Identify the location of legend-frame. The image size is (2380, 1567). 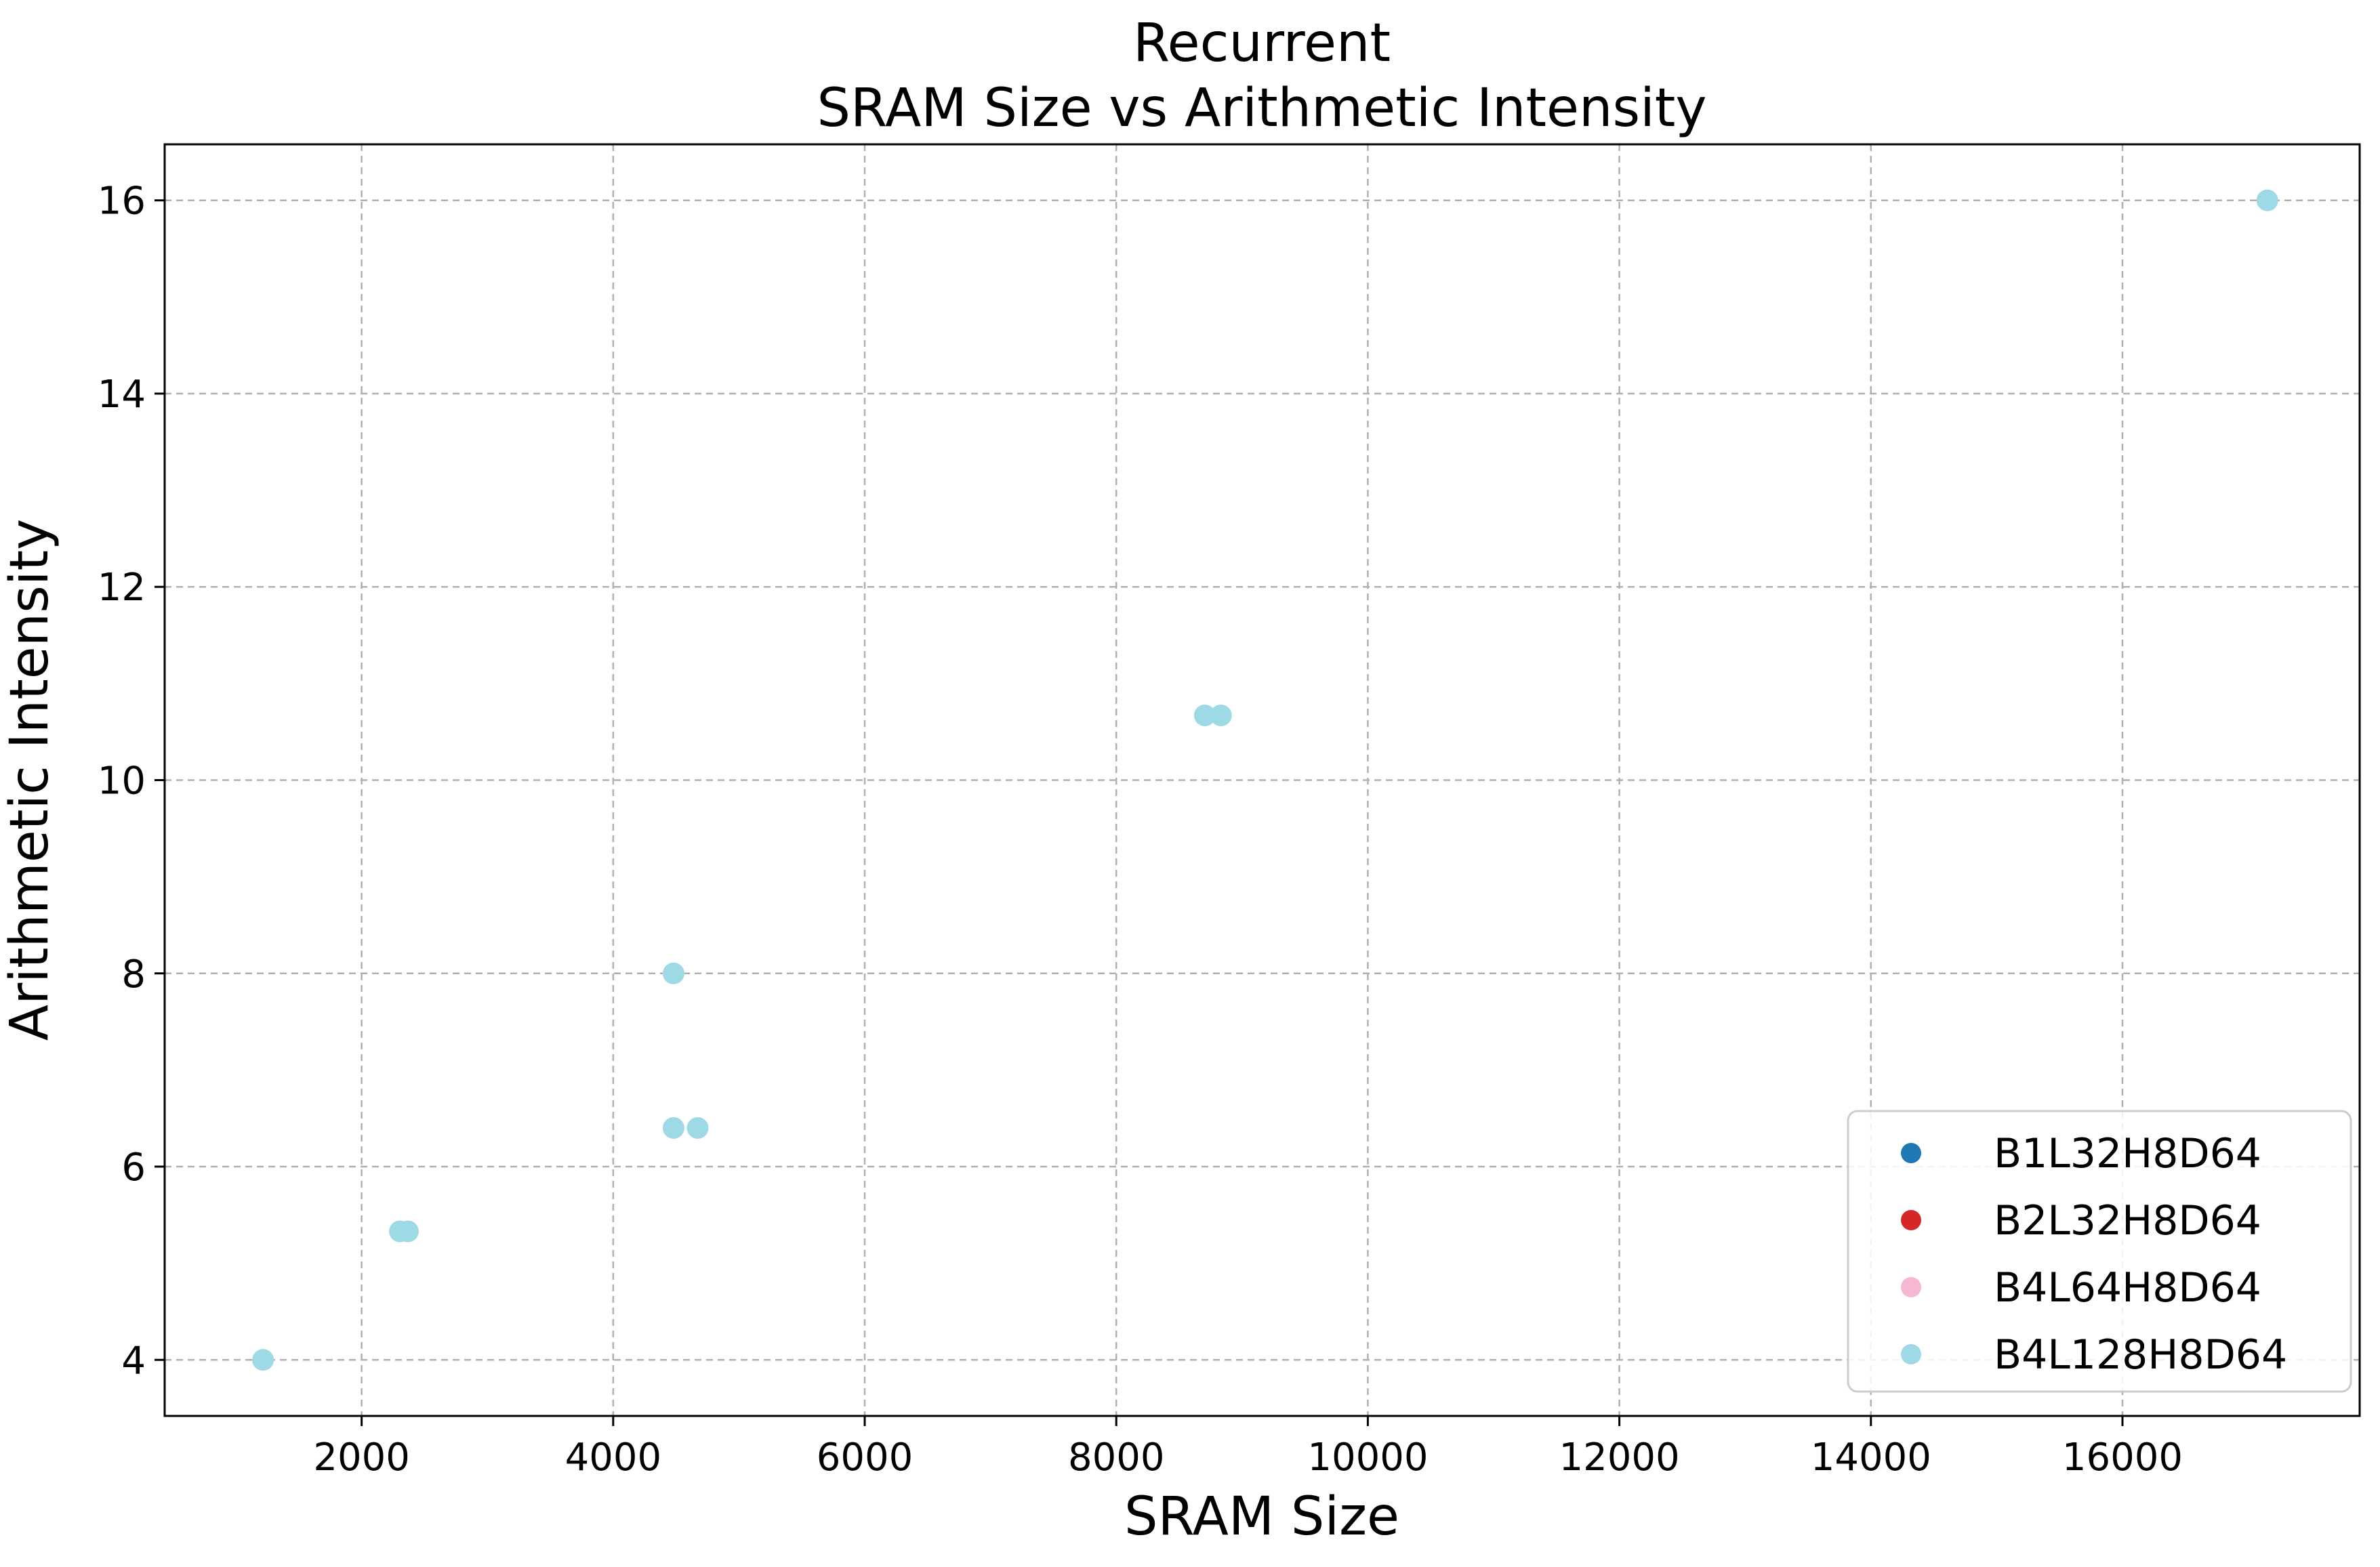
(2099, 1251).